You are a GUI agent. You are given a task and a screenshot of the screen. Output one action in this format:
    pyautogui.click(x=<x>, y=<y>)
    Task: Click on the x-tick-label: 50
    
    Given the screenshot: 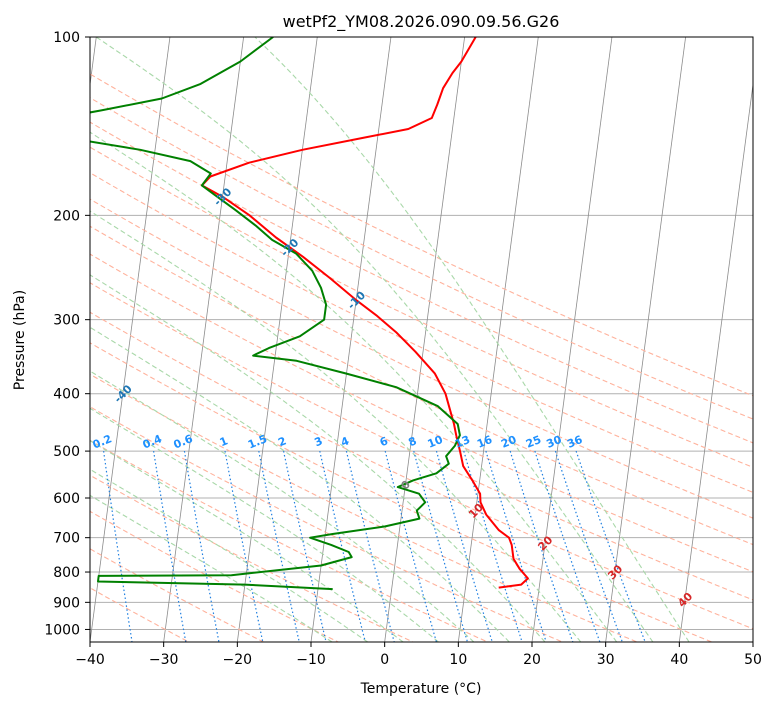 What is the action you would take?
    pyautogui.click(x=753, y=660)
    